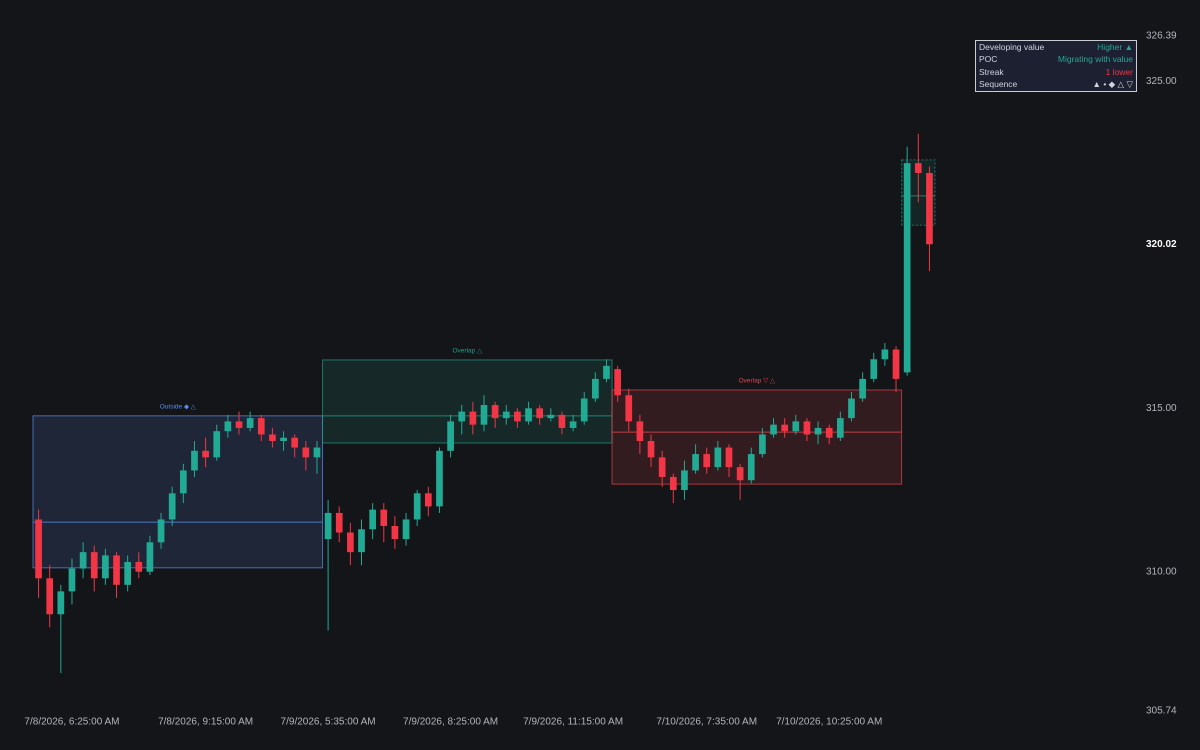 Image resolution: width=1200 pixels, height=750 pixels. I want to click on status-value: ▲ • ◆ △ ▽, so click(1112, 84).